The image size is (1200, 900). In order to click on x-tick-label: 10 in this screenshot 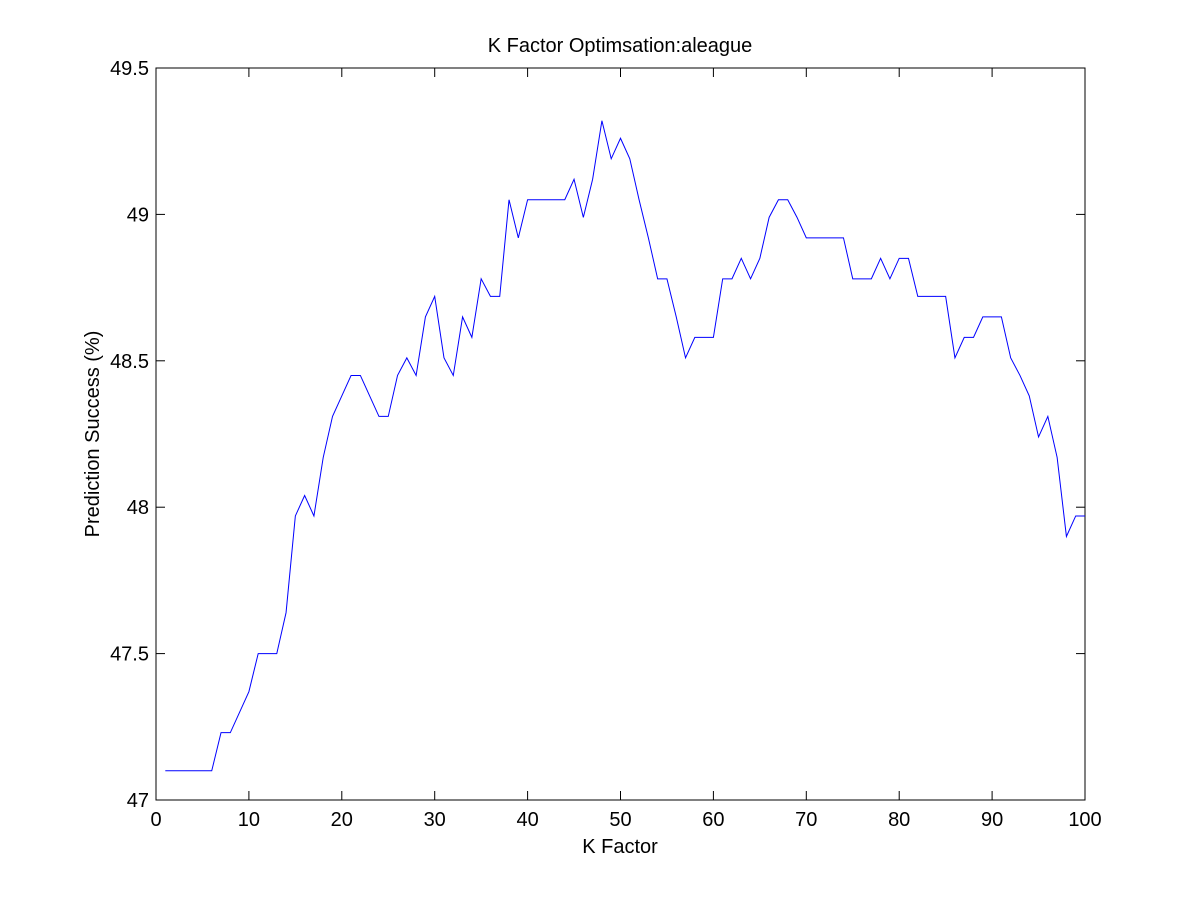, I will do `click(249, 820)`.